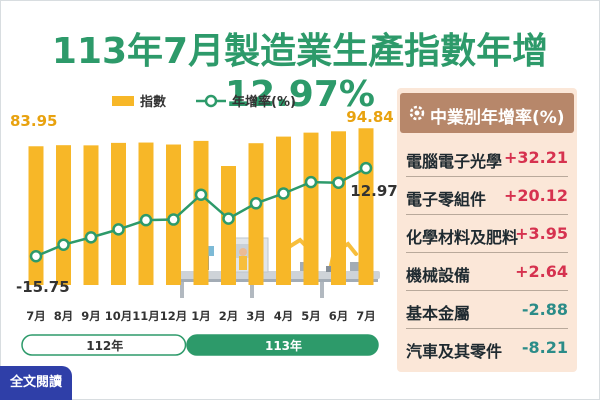 The height and width of the screenshot is (400, 600). I want to click on industry-row: 化學材料及肥料 +3.95, so click(487, 234).